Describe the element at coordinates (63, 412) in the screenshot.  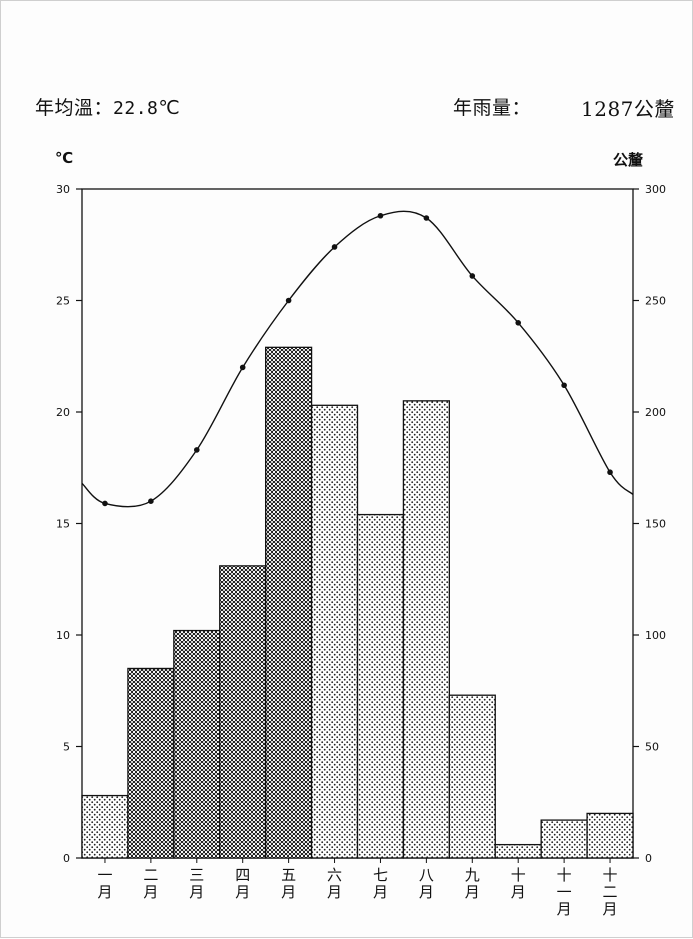
I see `left-axis-tick-label: 20` at that location.